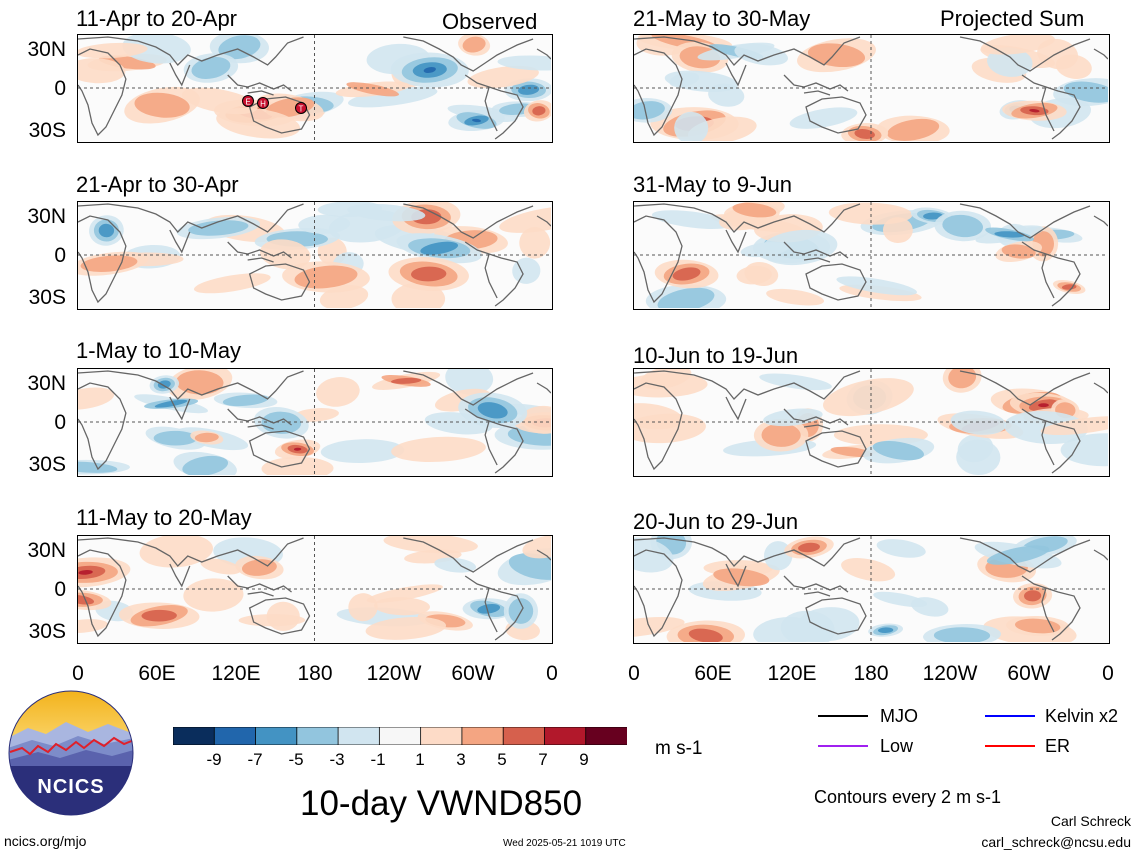  Describe the element at coordinates (315, 673) in the screenshot. I see `lon-label: 180` at that location.